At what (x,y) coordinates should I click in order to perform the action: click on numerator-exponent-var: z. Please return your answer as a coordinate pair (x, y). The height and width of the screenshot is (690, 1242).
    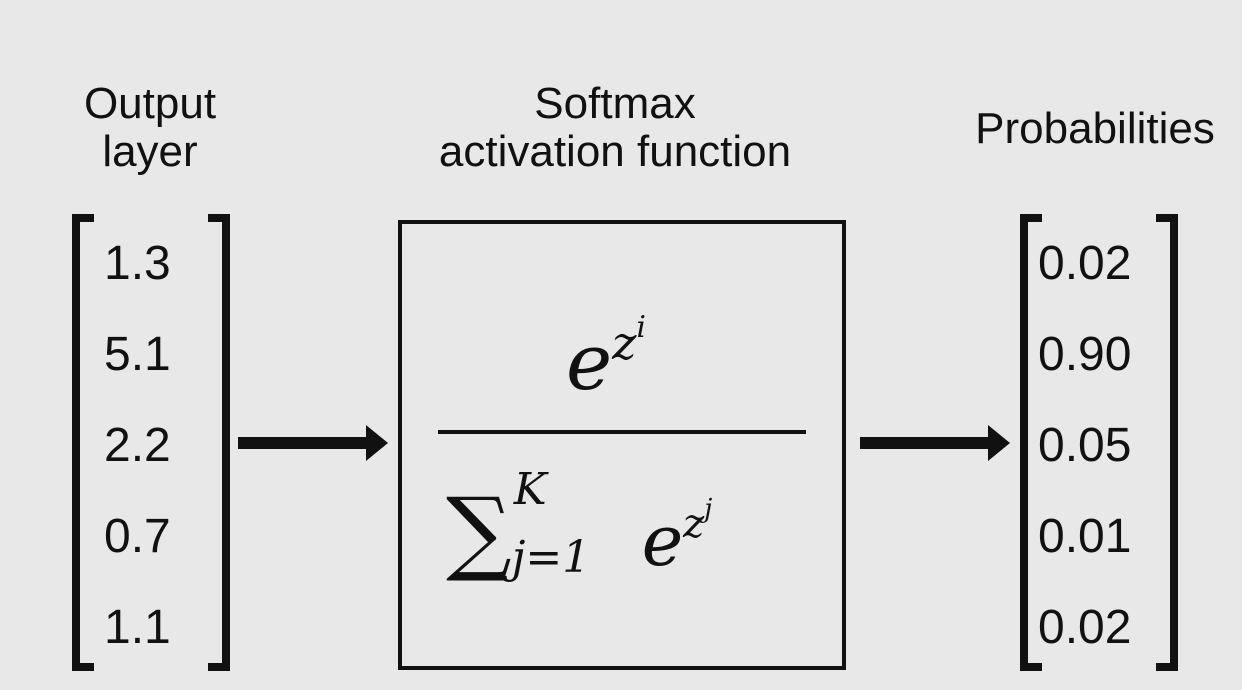
    Looking at the image, I should click on (624, 343).